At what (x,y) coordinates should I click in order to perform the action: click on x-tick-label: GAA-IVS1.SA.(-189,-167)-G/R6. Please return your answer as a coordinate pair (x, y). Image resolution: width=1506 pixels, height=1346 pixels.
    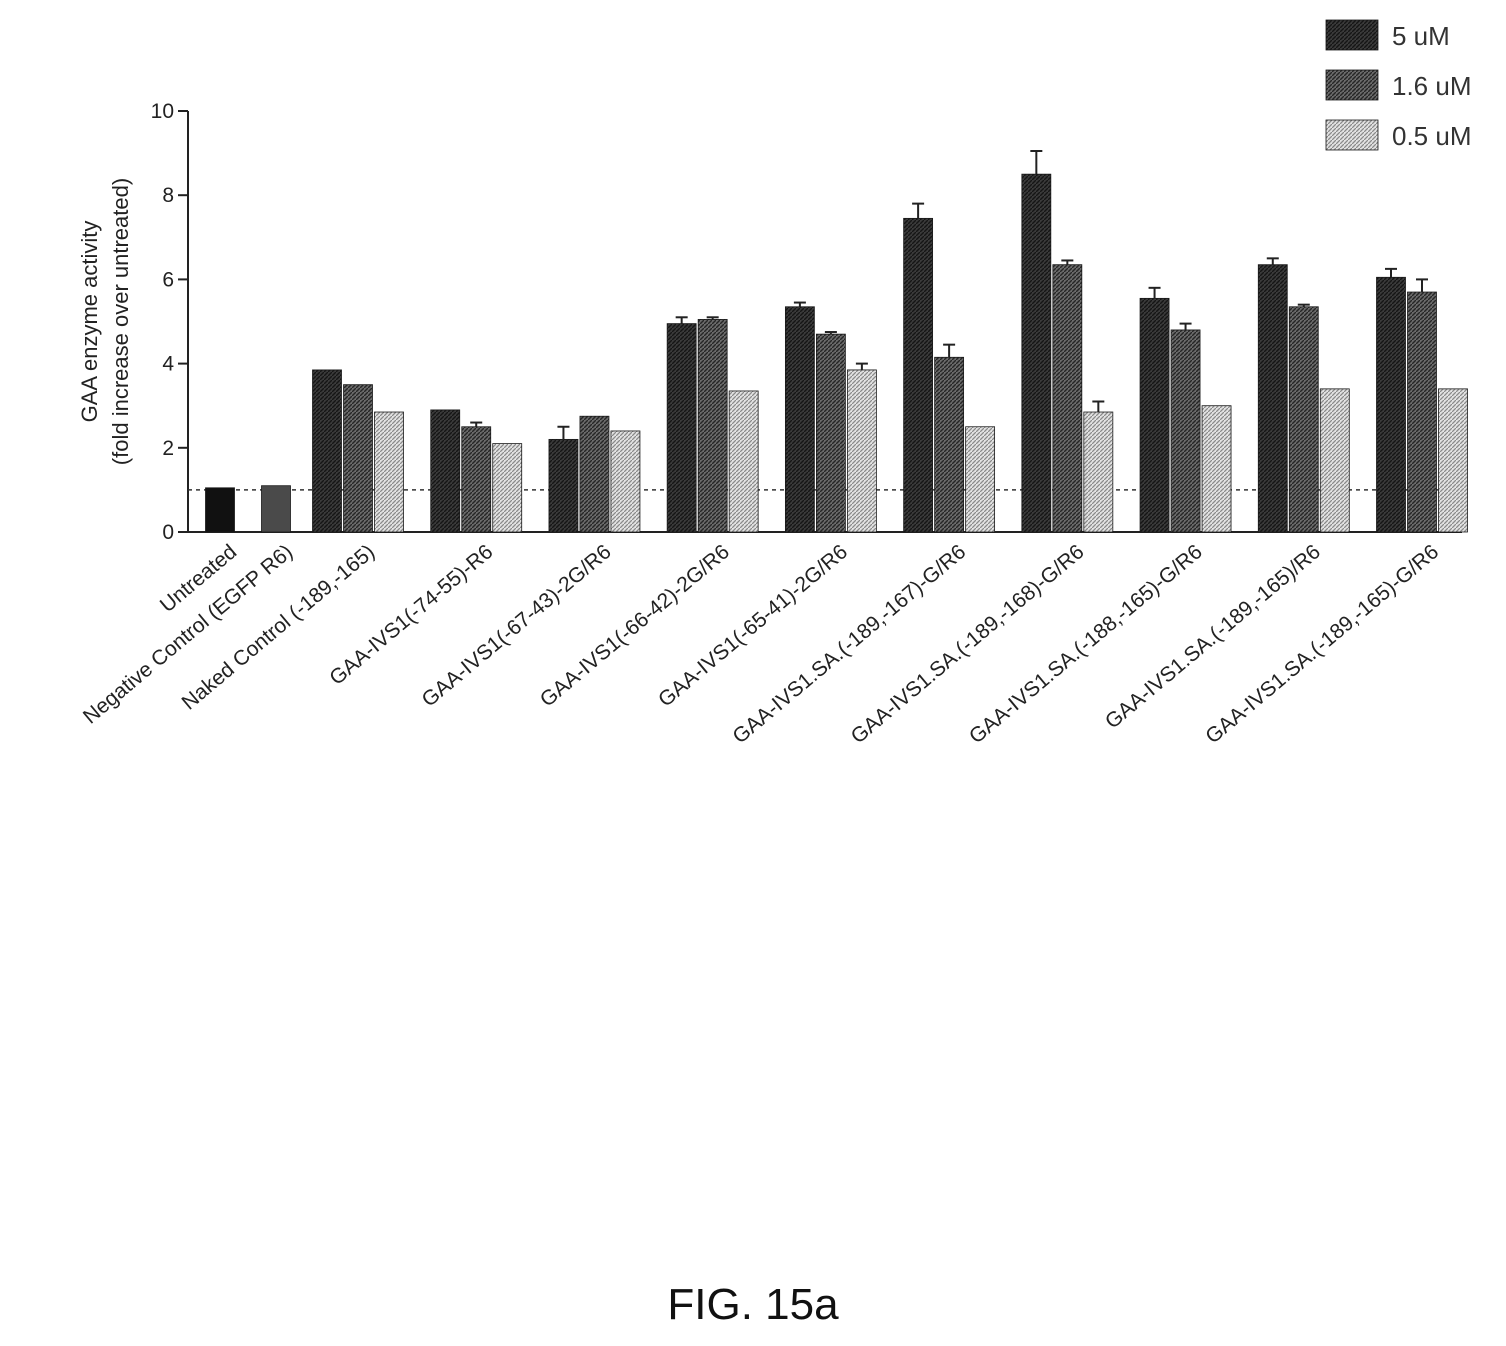
    Looking at the image, I should click on (849, 644).